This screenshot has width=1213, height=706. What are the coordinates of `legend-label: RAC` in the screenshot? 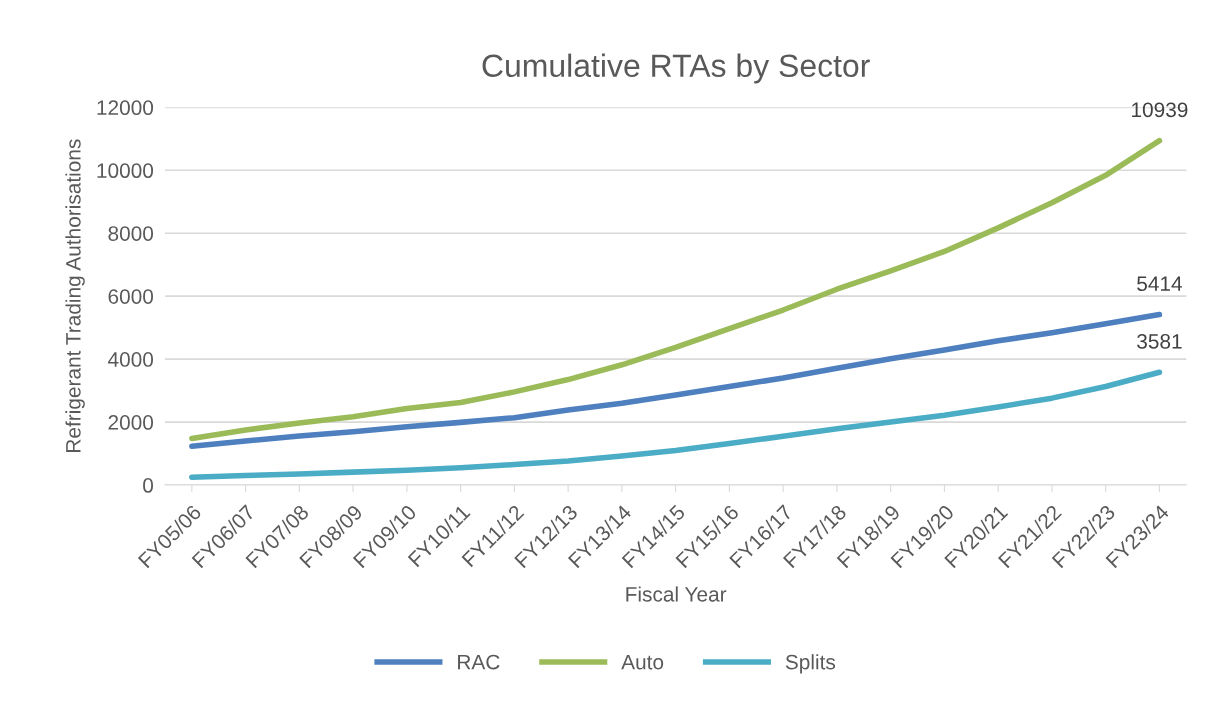 It's located at (479, 662).